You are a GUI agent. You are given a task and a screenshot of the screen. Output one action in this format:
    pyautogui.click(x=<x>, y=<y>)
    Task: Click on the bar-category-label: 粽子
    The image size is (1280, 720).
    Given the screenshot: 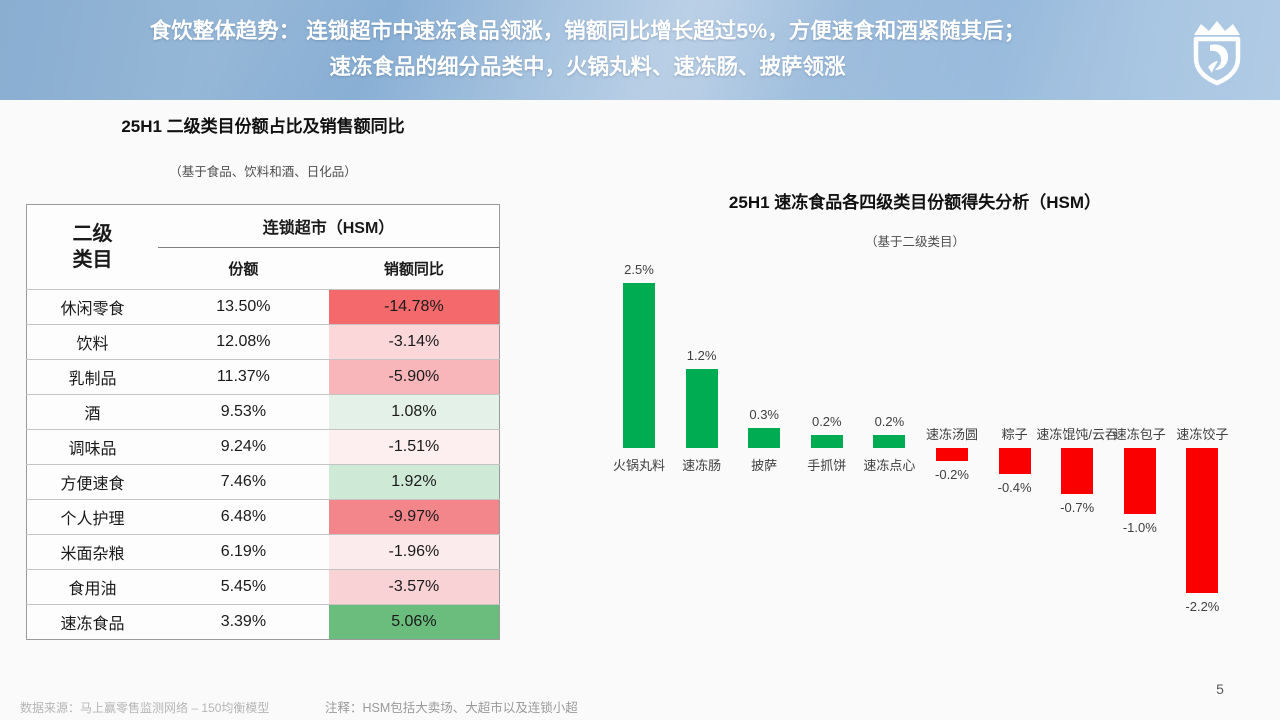 What is the action you would take?
    pyautogui.click(x=1014, y=434)
    